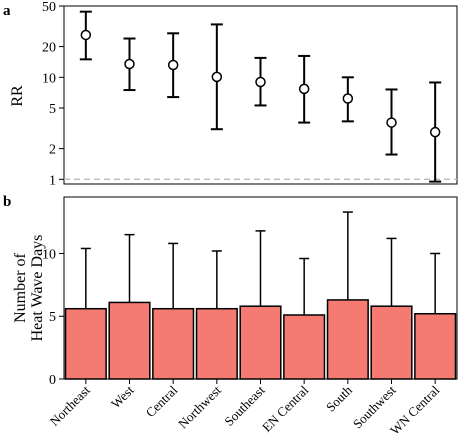 Image resolution: width=473 pixels, height=446 pixels. What do you see at coordinates (49, 48) in the screenshot?
I see `panel-a-y-tick-label: 20` at bounding box center [49, 48].